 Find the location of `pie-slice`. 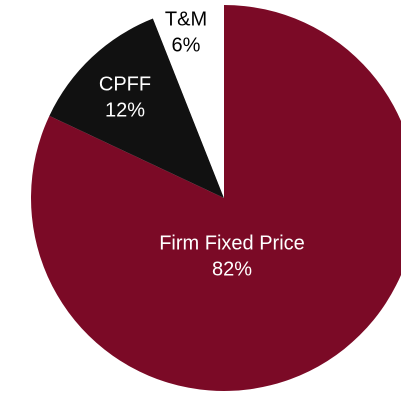

pie-slice is located at coordinates (188, 101).